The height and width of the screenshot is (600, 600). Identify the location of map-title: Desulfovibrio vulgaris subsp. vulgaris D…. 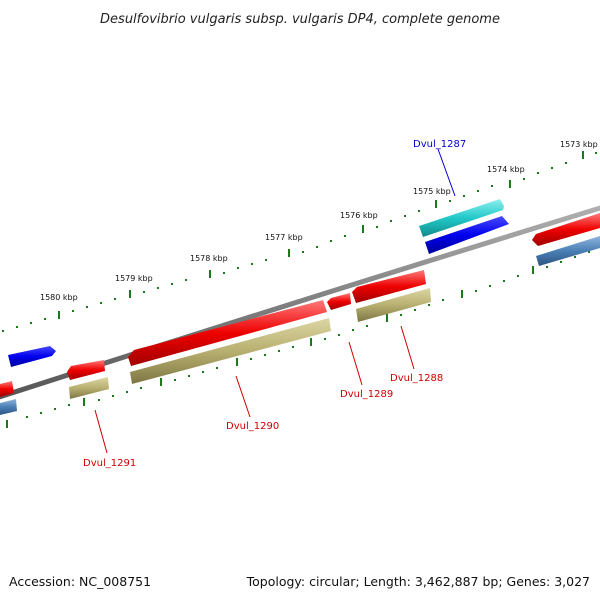
(300, 19).